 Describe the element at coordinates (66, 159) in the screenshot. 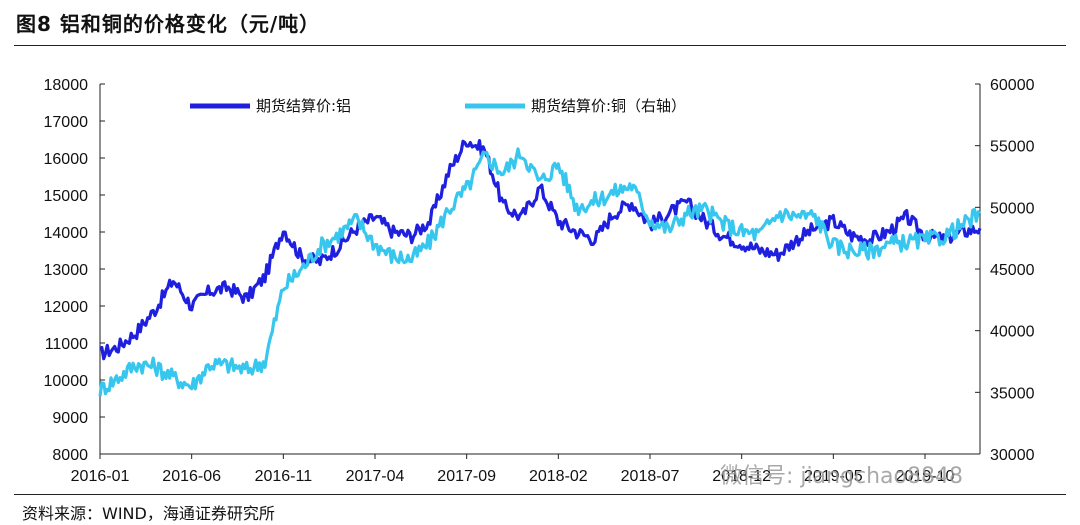

I see `left-axis-tick-label: 16000` at that location.